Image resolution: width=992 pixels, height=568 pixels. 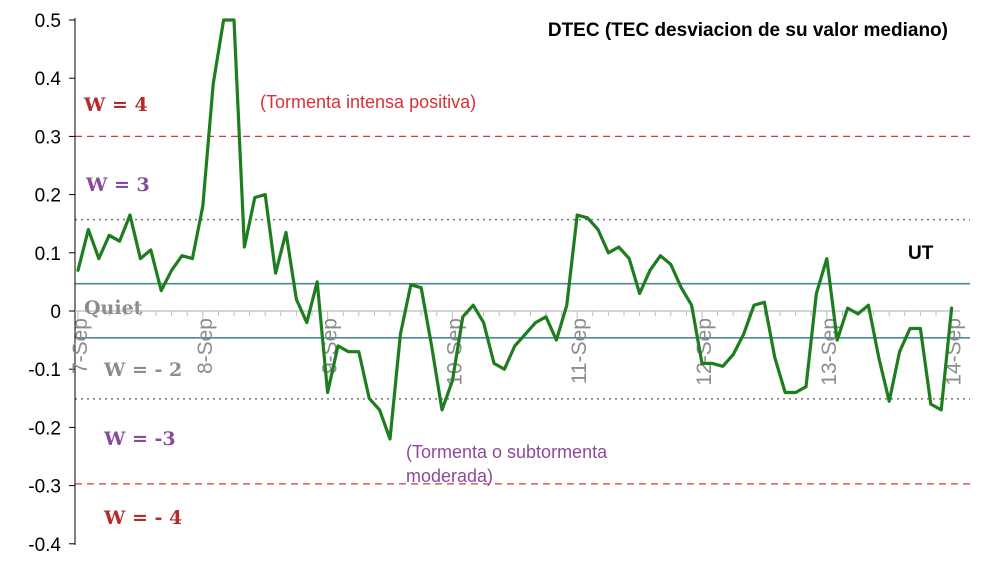 What do you see at coordinates (44, 545) in the screenshot?
I see `y-tick-label: -0.4` at bounding box center [44, 545].